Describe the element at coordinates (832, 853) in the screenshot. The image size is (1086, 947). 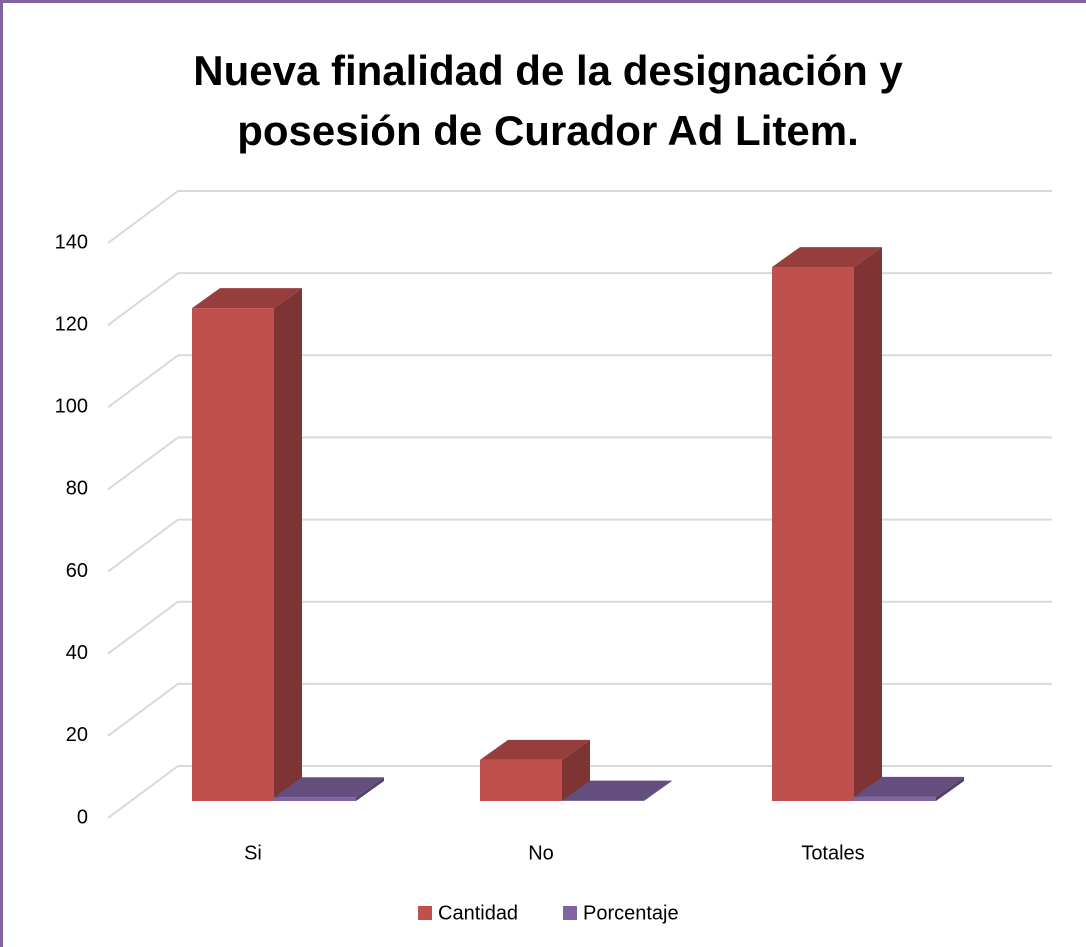
I see `x-tick-label: Totales` at that location.